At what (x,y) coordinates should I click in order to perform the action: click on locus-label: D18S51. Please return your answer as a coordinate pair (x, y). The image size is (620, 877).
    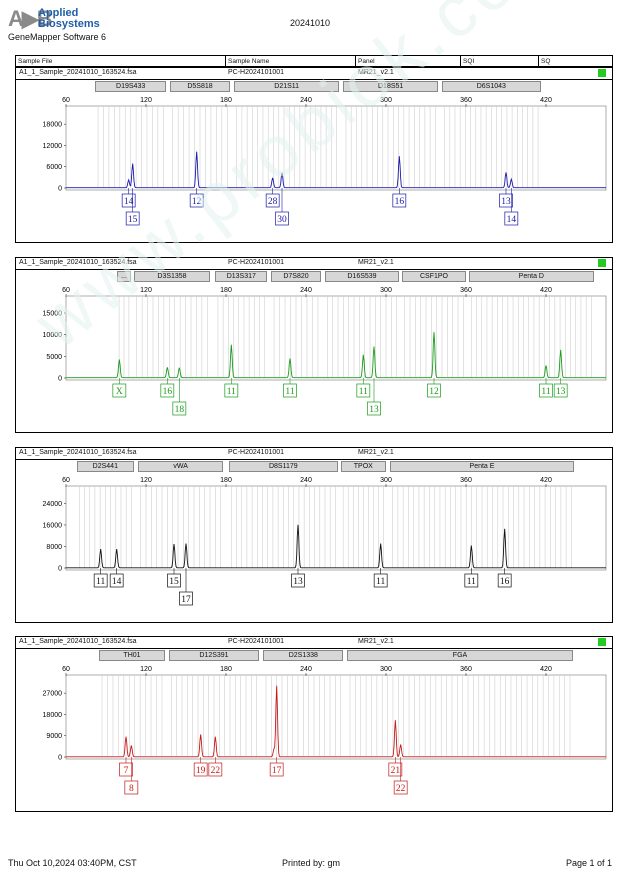
    Looking at the image, I should click on (390, 86).